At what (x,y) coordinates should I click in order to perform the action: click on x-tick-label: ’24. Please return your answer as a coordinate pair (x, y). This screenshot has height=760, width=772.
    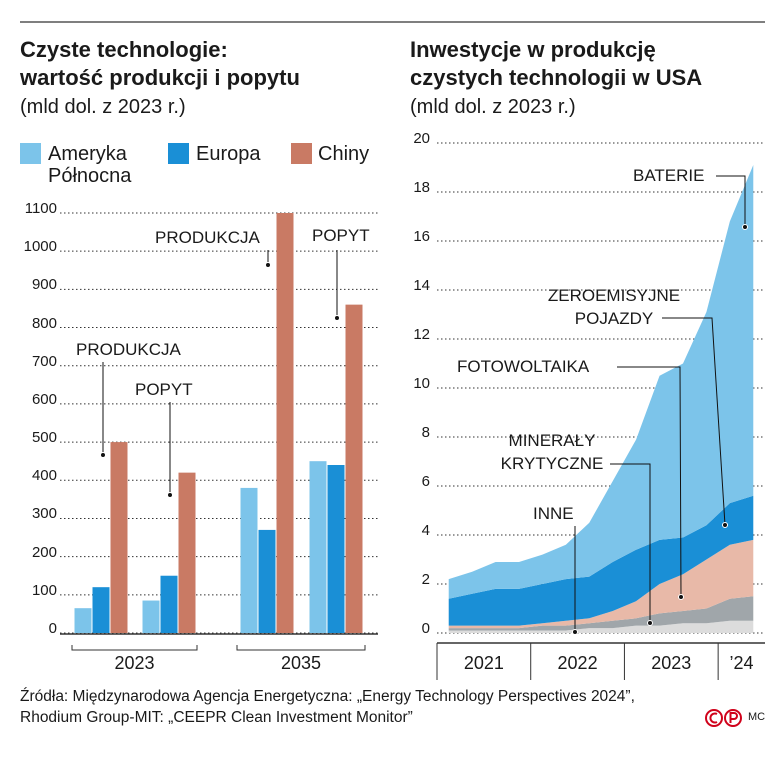
    Looking at the image, I should click on (741, 663).